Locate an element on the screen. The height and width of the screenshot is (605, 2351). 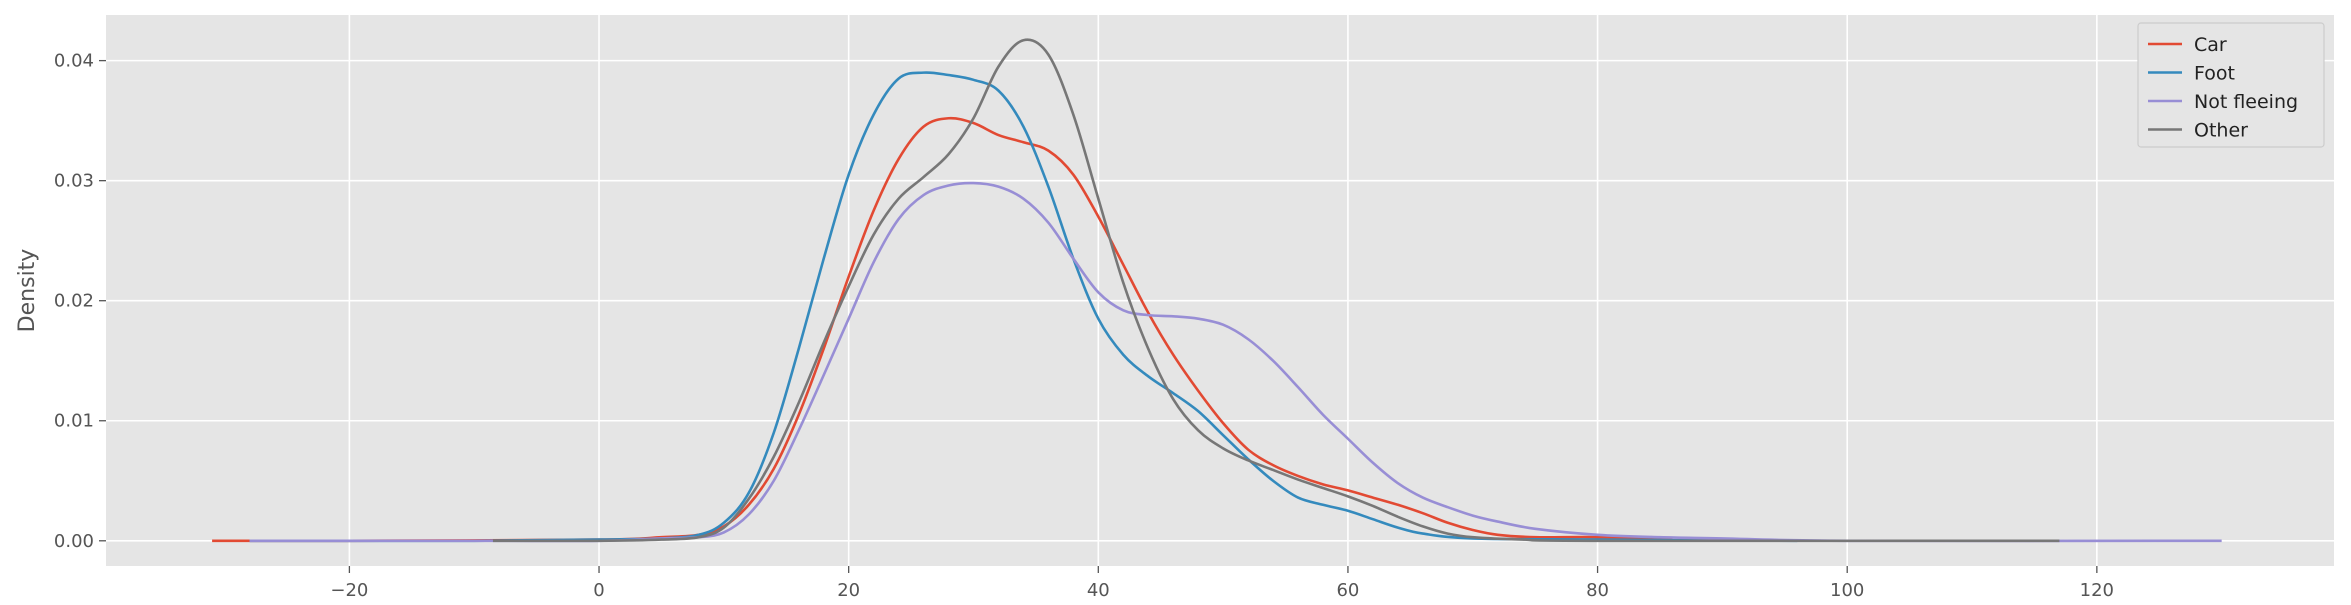
legend-label-foot: Foot is located at coordinates (2214, 74).